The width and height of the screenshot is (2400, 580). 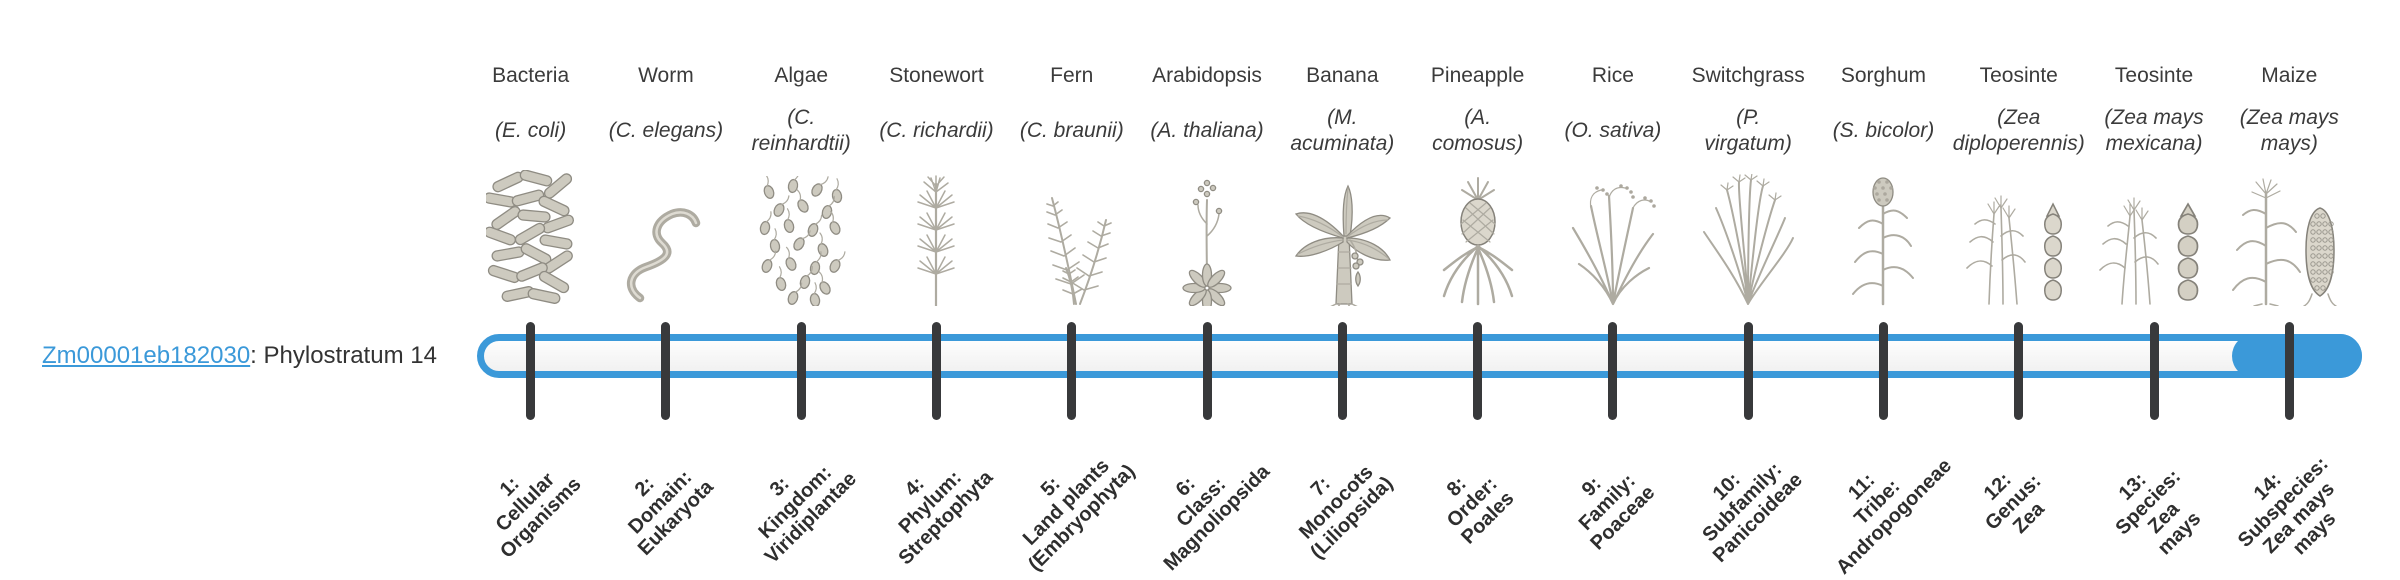 I want to click on organism-column-algae: Algae (C. reinhardtii), so click(x=801, y=290).